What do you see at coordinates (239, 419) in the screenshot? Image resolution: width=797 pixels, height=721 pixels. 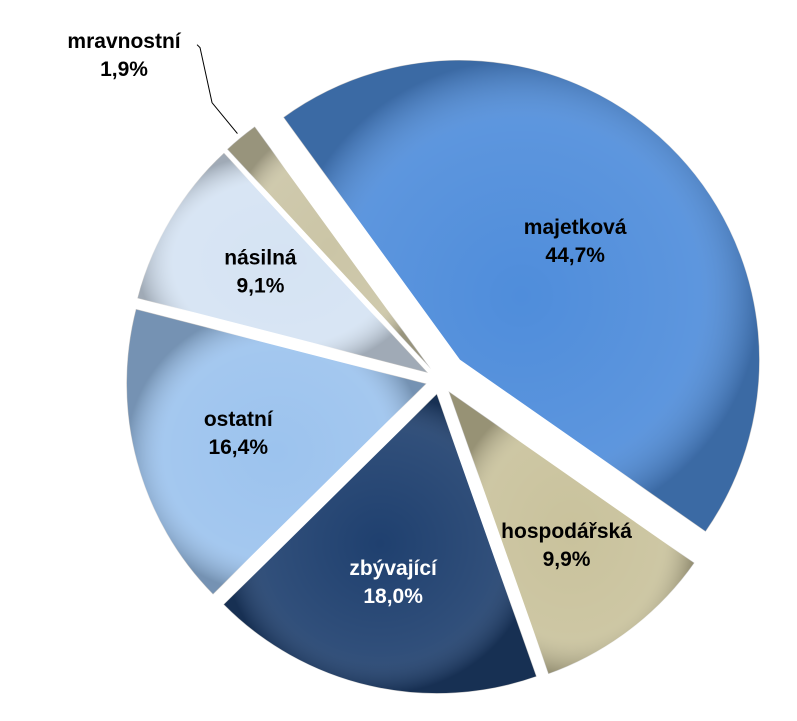 I see `slice-label: ostatní` at bounding box center [239, 419].